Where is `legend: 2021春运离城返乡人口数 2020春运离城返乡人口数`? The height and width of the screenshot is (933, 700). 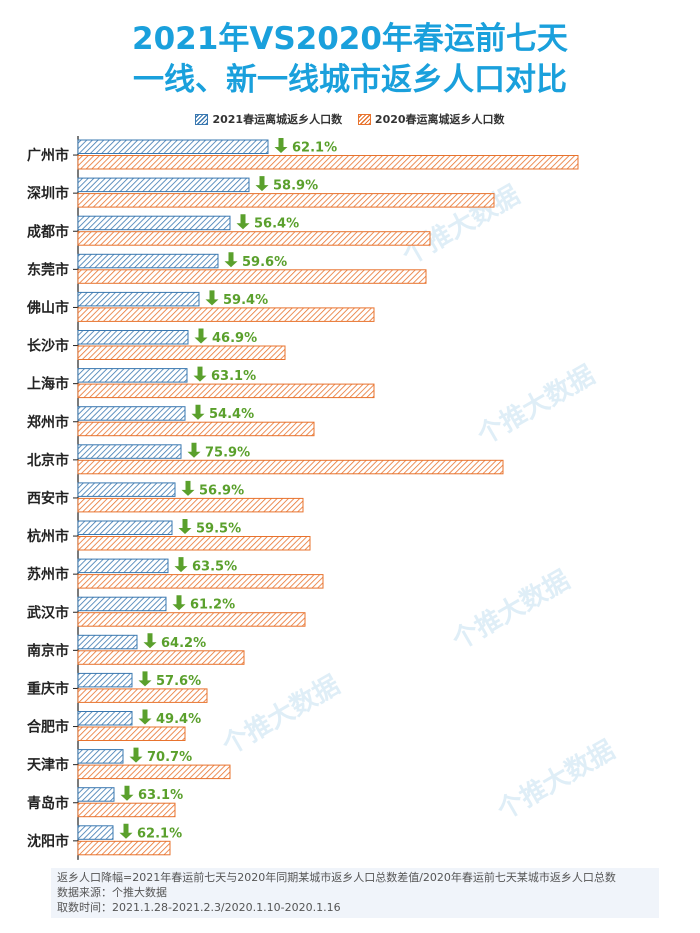
legend: 2021春运离城返乡人口数 2020春运离城返乡人口数 is located at coordinates (350, 119).